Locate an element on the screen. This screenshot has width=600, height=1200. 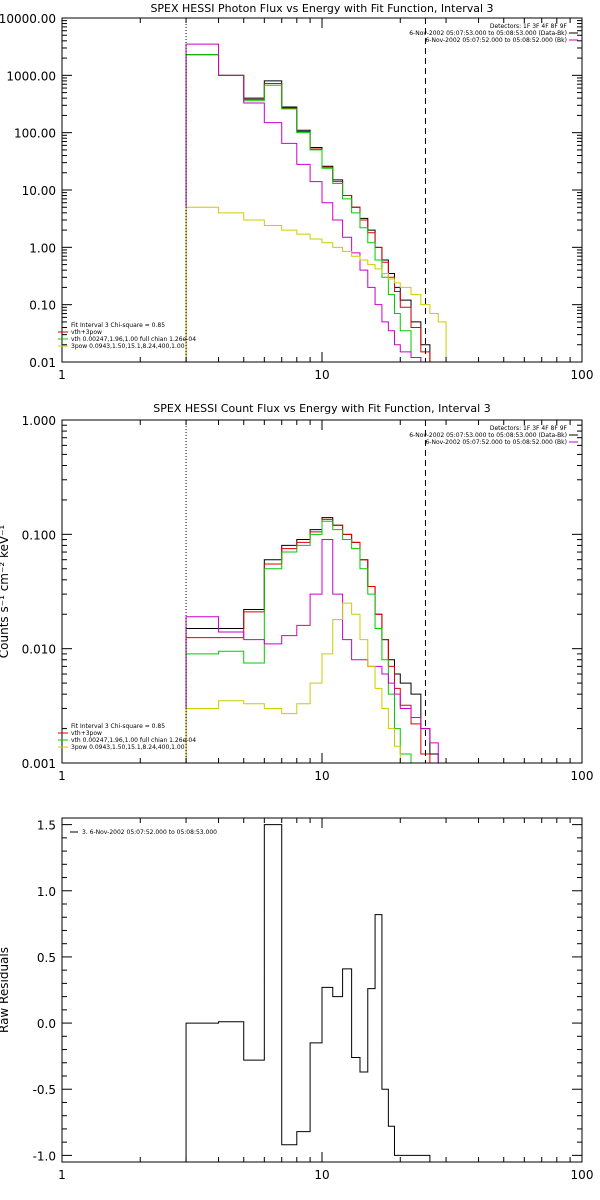
y-tick-label: 0.01 is located at coordinates (42, 363).